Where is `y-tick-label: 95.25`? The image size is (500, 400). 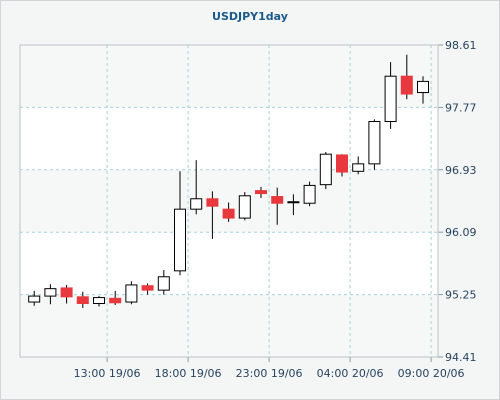 y-tick-label: 95.25 is located at coordinates (461, 295).